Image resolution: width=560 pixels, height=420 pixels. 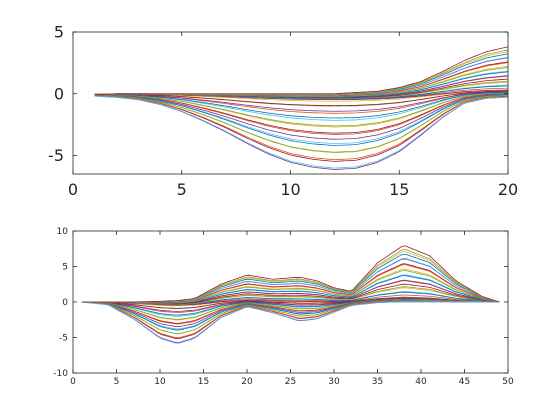 What do you see at coordinates (60, 374) in the screenshot?
I see `y-tick-label: -10` at bounding box center [60, 374].